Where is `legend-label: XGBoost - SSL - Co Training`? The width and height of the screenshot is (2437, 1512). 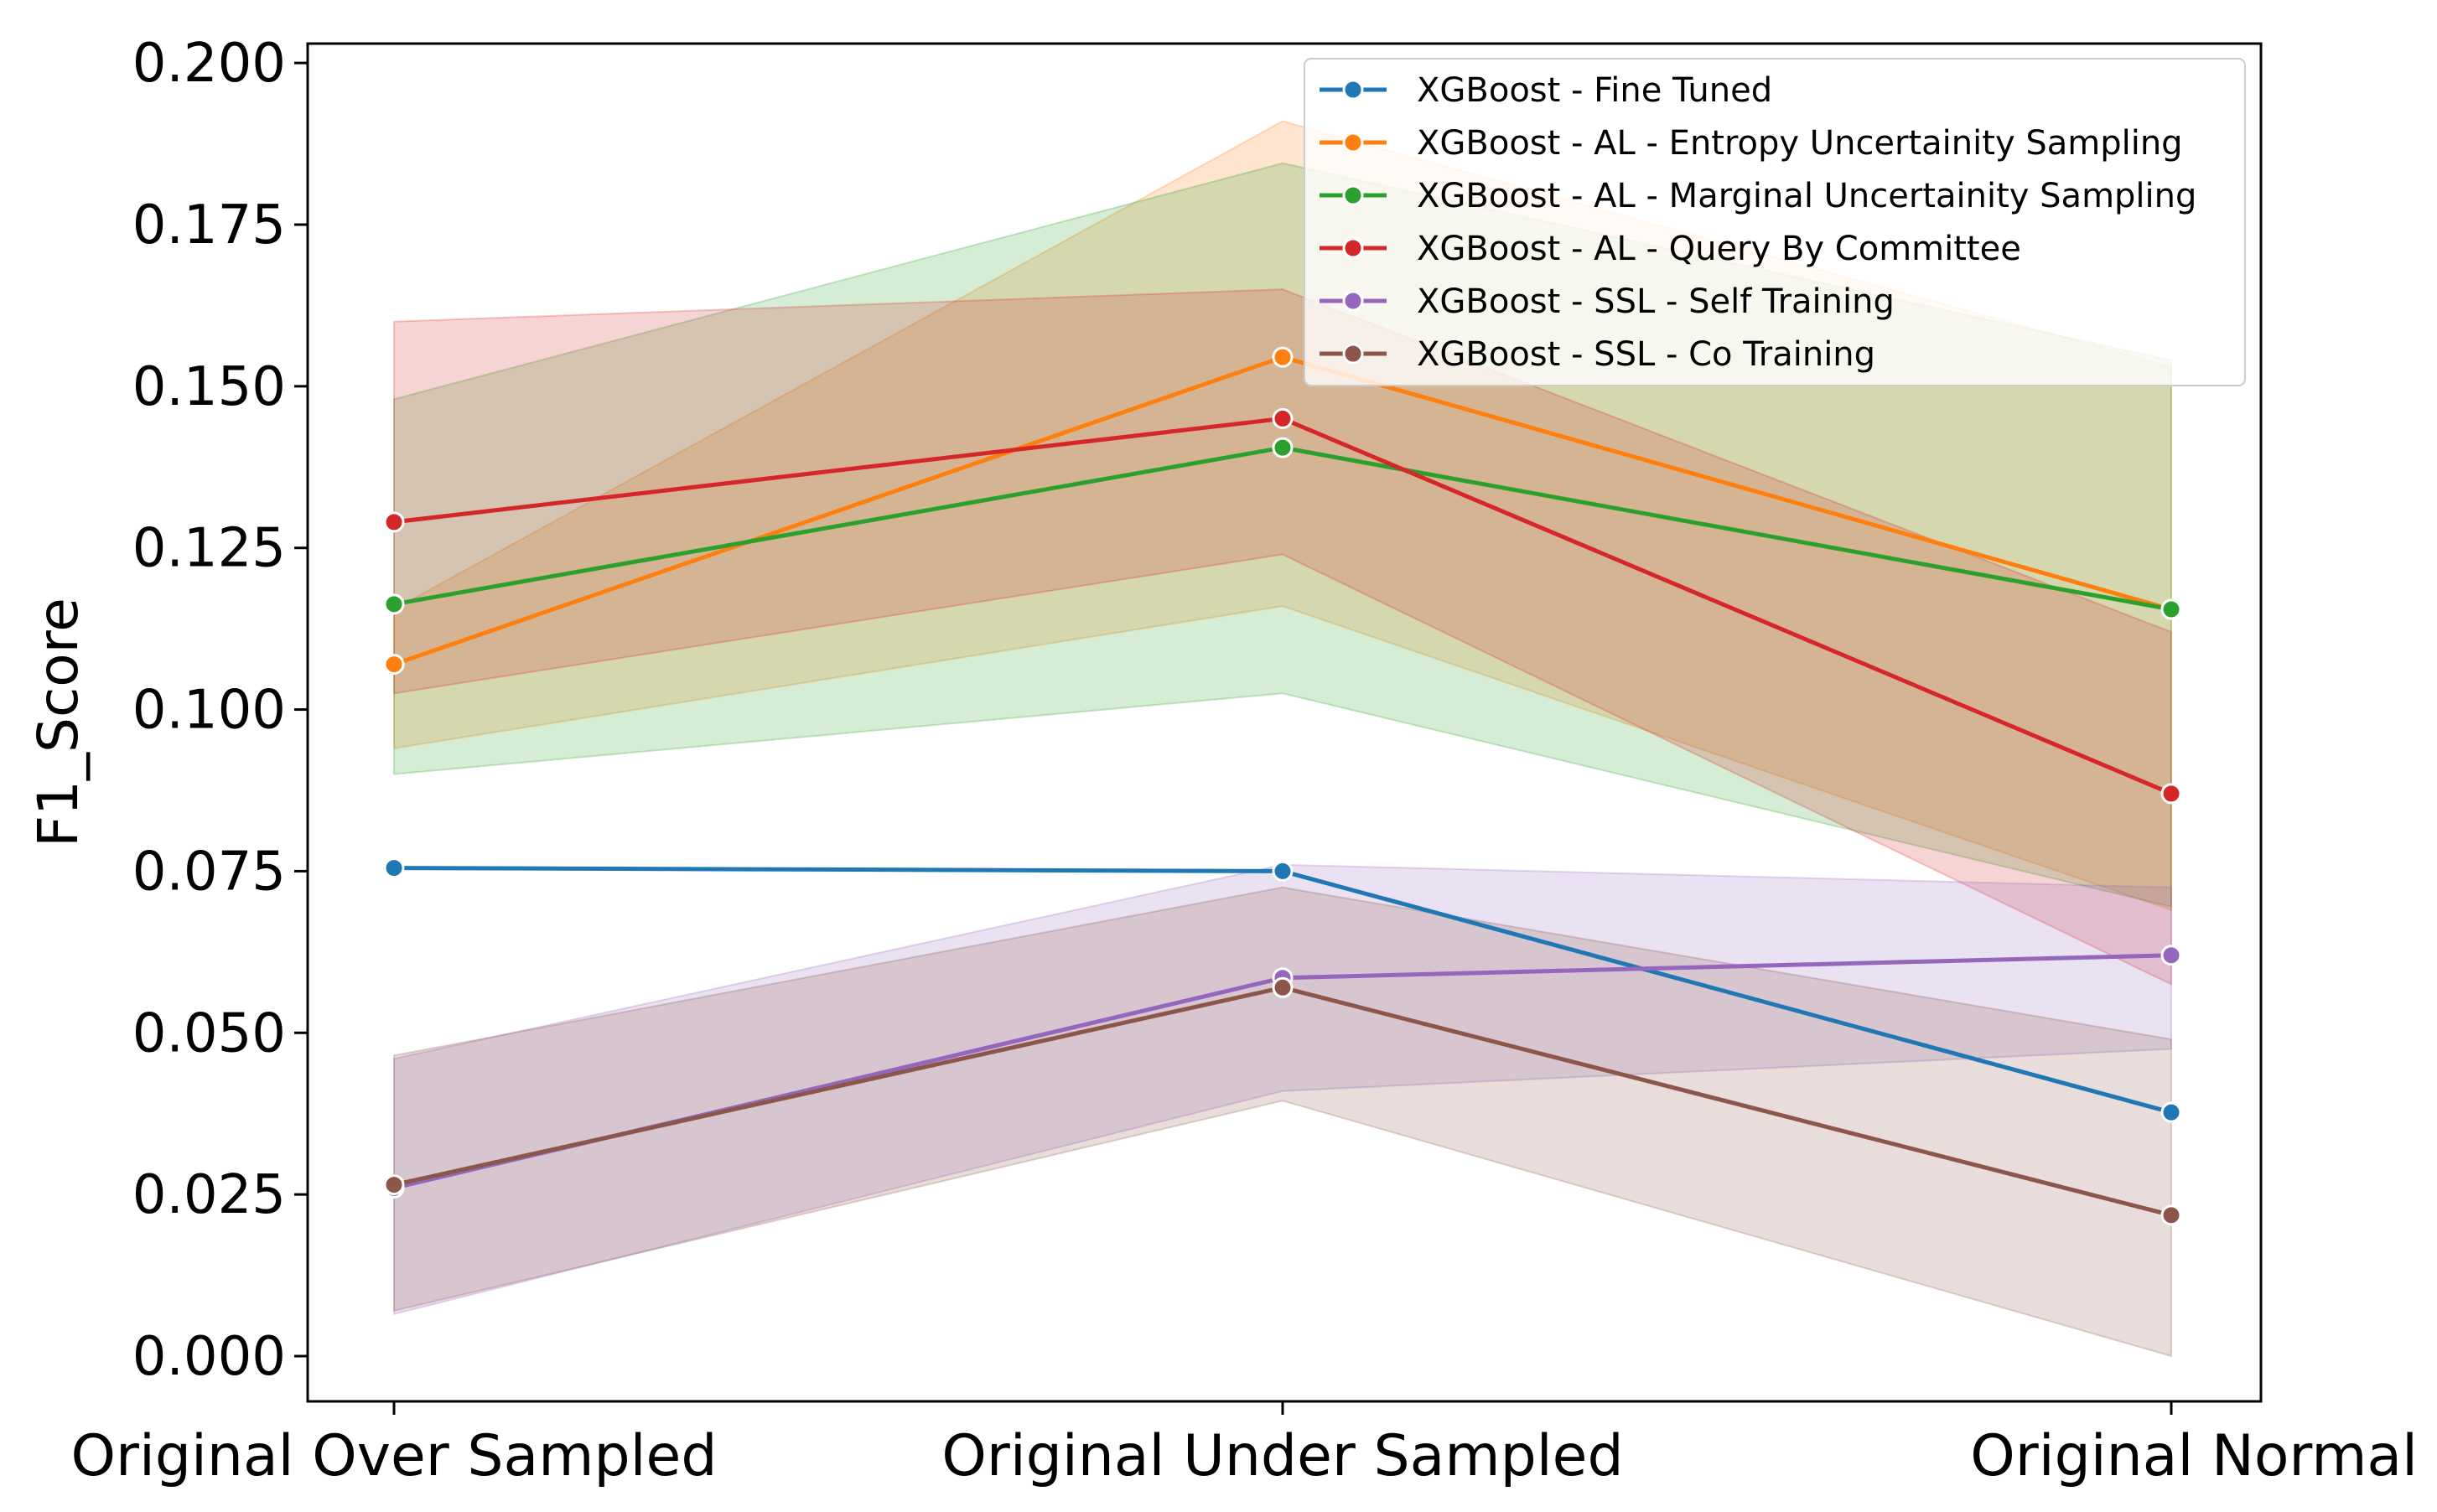 legend-label: XGBoost - SSL - Co Training is located at coordinates (1646, 354).